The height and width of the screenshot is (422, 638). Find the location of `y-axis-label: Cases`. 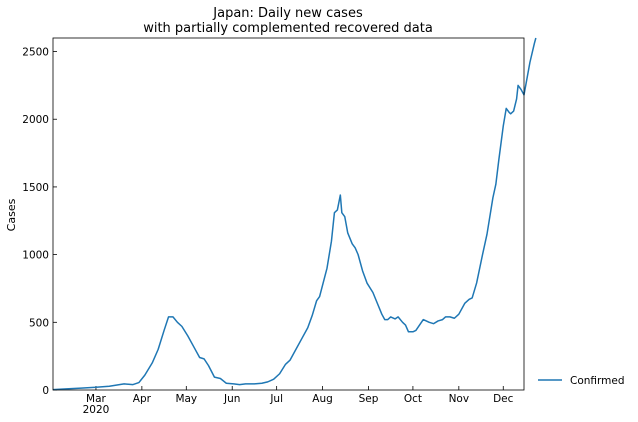

y-axis-label: Cases is located at coordinates (11, 214).